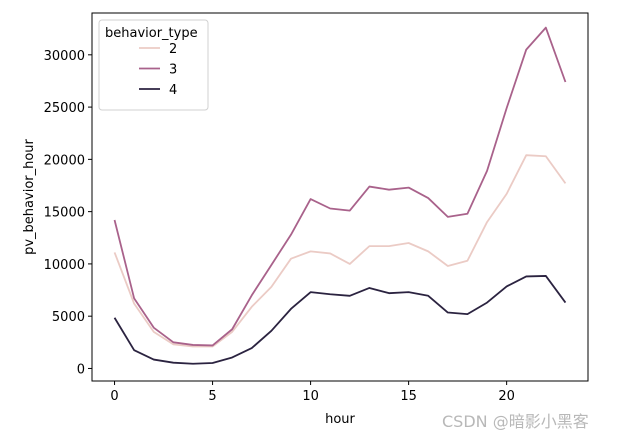 This screenshot has width=629, height=438. I want to click on legend-title: behavior_type, so click(151, 33).